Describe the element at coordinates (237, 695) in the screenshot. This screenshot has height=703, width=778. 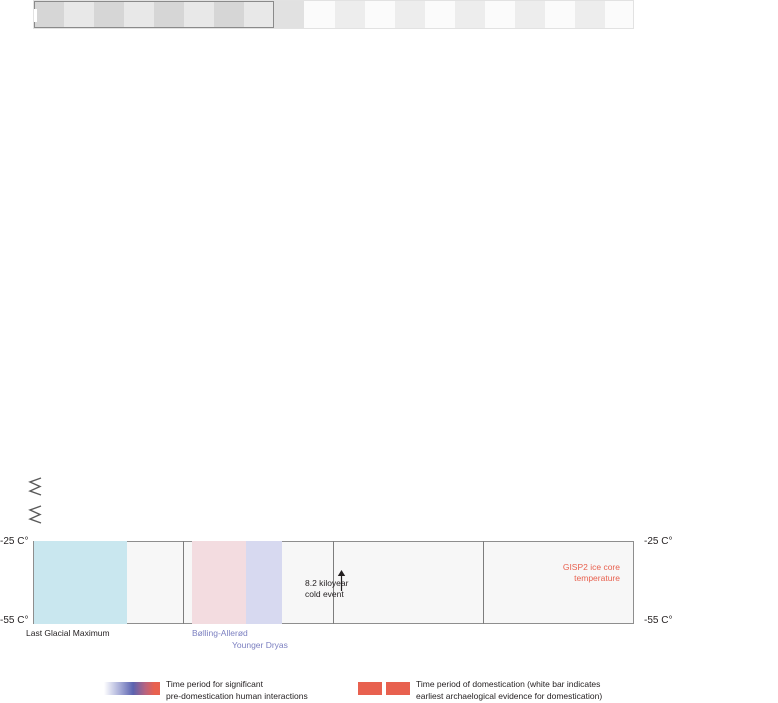
I see `legend-line2: pre-domestication human interactions` at that location.